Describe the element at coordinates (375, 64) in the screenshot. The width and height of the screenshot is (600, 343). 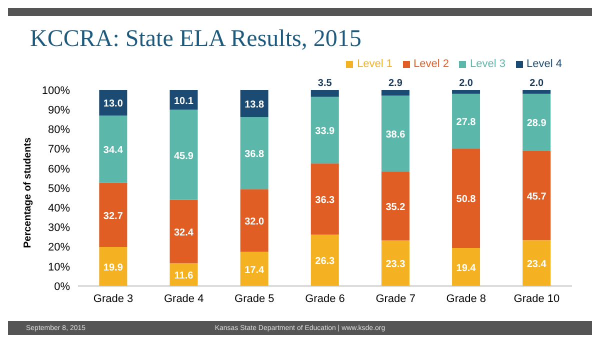
I see `legend-label: Level 1` at that location.